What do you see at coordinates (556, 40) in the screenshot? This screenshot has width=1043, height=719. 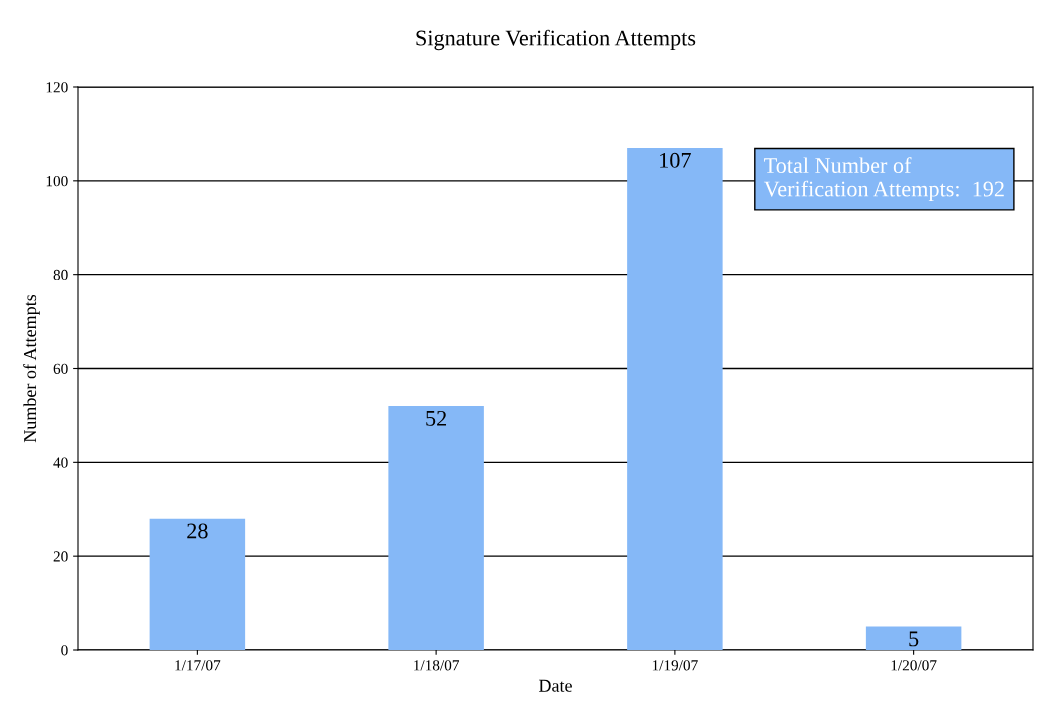 I see `chart-title: Signature Verification Attempts` at bounding box center [556, 40].